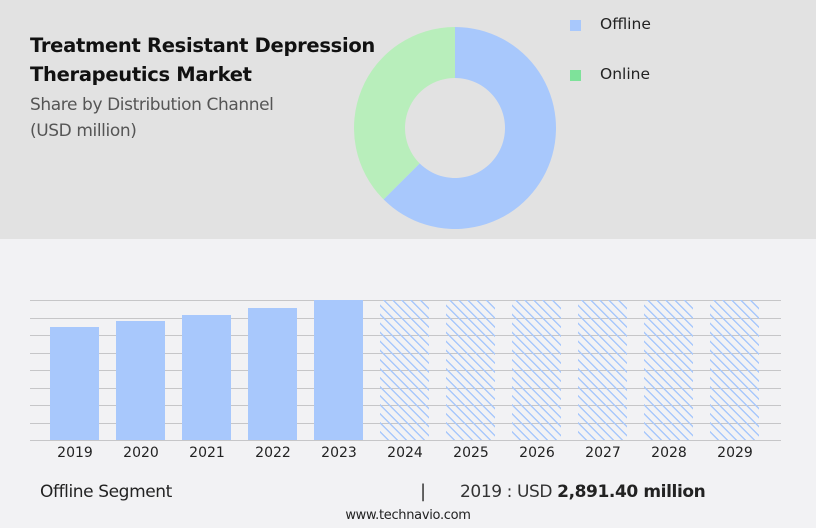 The height and width of the screenshot is (528, 816). What do you see at coordinates (75, 453) in the screenshot?
I see `x-axis-label: 2019` at bounding box center [75, 453].